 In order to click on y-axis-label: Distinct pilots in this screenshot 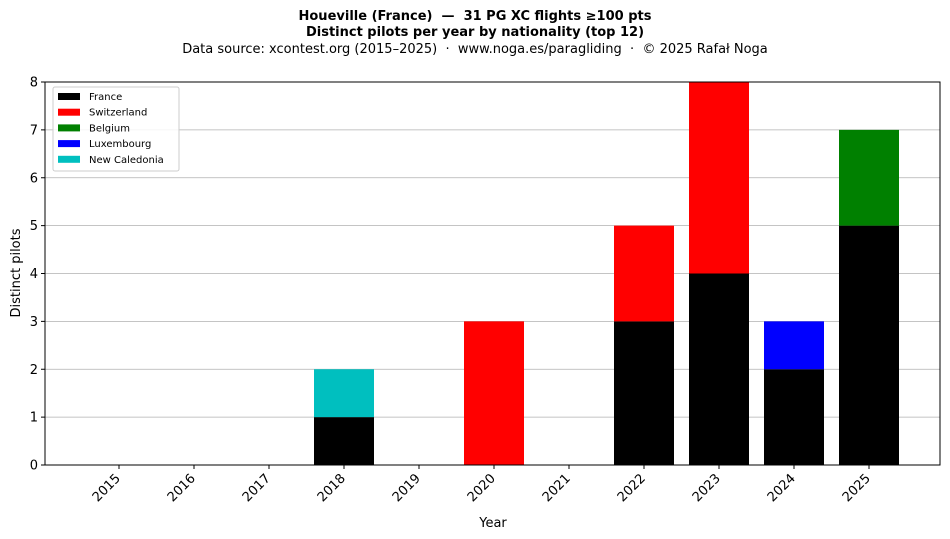, I will do `click(16, 272)`.